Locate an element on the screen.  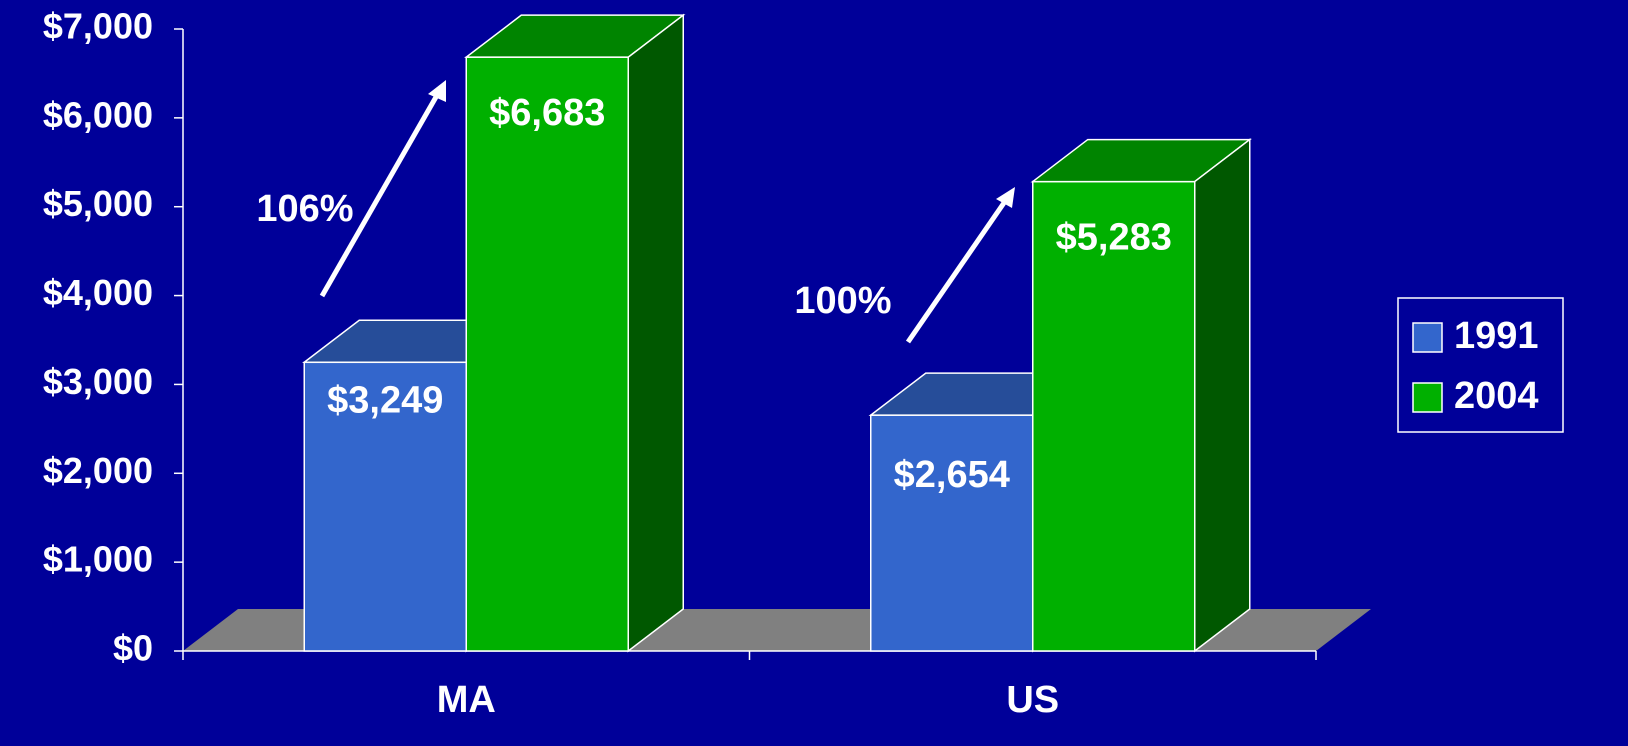
value-label: $6,683 is located at coordinates (547, 113).